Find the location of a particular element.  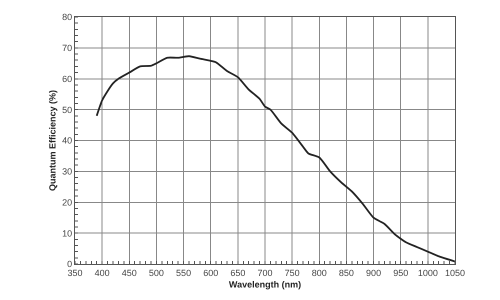

x-axis-title: Wavelength (nm) is located at coordinates (265, 285).